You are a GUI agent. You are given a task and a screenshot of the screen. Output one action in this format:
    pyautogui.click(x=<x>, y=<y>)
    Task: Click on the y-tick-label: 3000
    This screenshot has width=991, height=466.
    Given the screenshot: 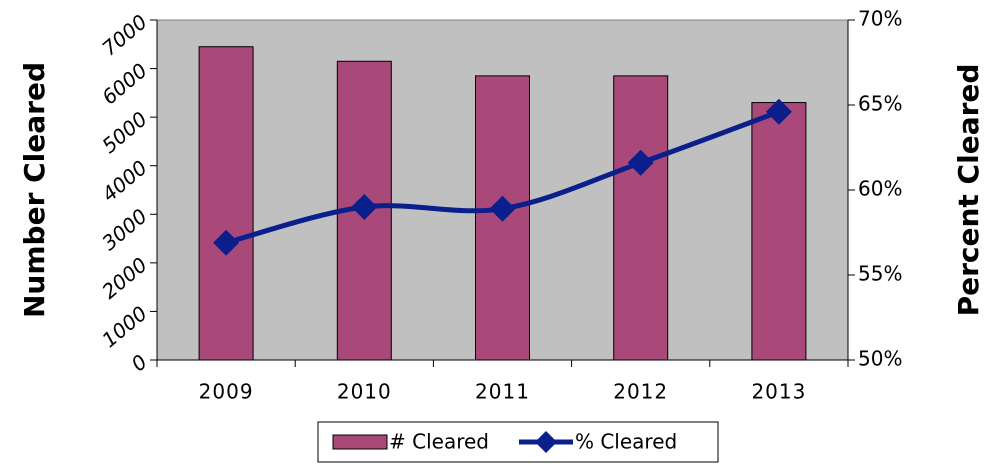 What is the action you would take?
    pyautogui.click(x=124, y=229)
    